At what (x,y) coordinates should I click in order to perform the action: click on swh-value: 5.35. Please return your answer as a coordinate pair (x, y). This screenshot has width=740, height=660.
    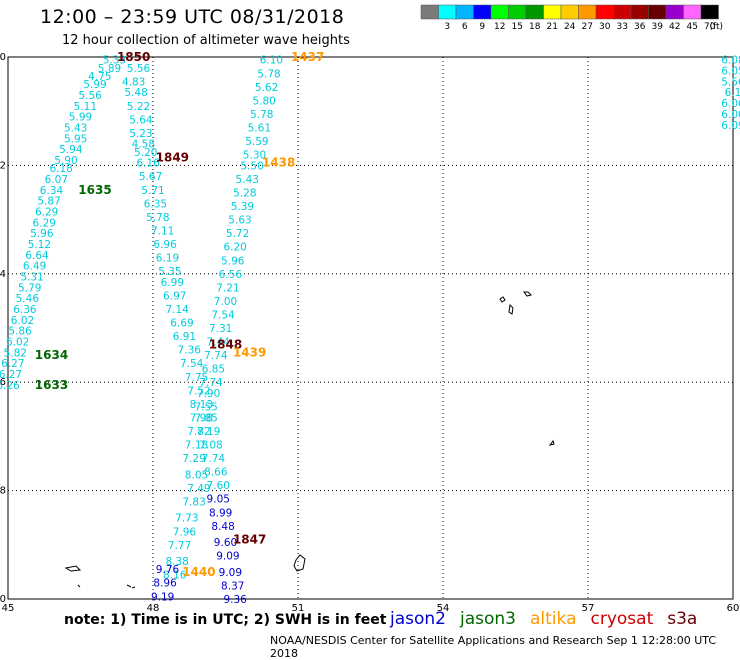
    Looking at the image, I should click on (169, 272).